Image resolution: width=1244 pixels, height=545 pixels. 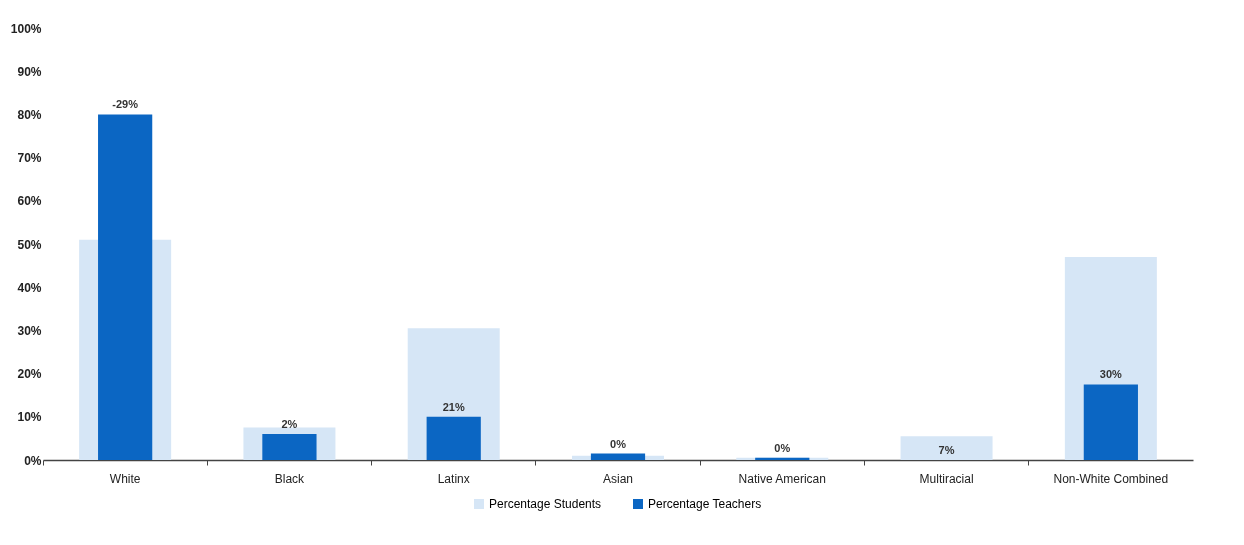 What do you see at coordinates (290, 478) in the screenshot?
I see `x-tick-label: Black` at bounding box center [290, 478].